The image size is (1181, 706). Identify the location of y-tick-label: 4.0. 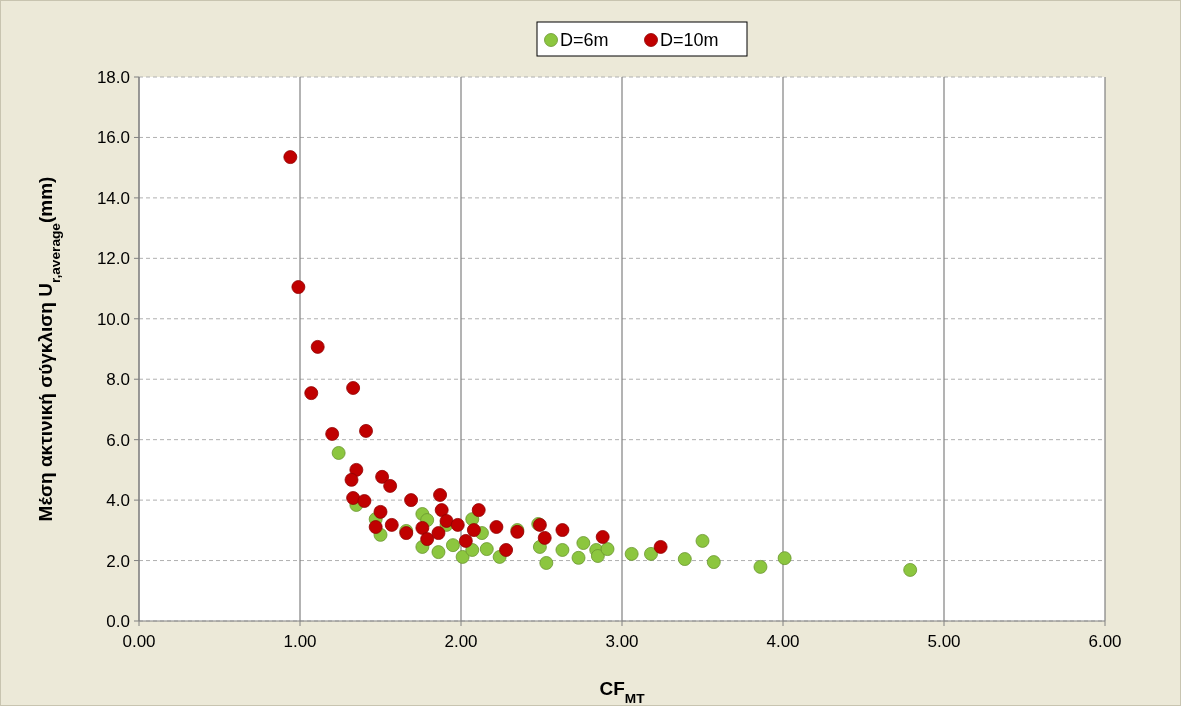
(118, 501).